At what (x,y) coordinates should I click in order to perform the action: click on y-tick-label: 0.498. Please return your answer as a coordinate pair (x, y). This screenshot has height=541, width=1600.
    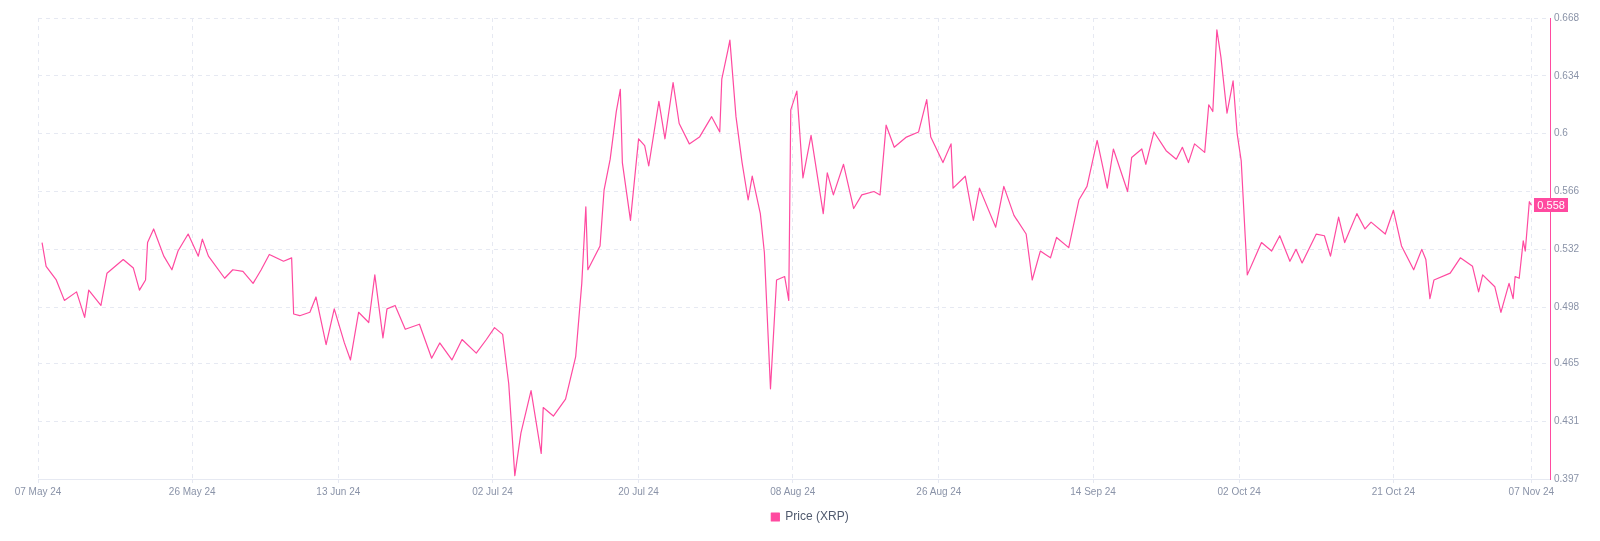
    Looking at the image, I should click on (1566, 306).